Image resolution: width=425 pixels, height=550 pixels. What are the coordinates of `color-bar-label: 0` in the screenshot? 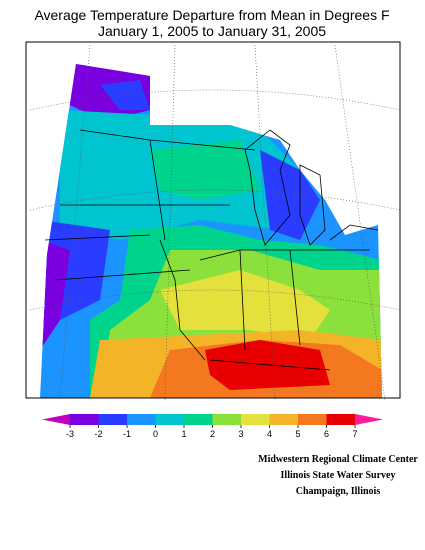 It's located at (155, 434).